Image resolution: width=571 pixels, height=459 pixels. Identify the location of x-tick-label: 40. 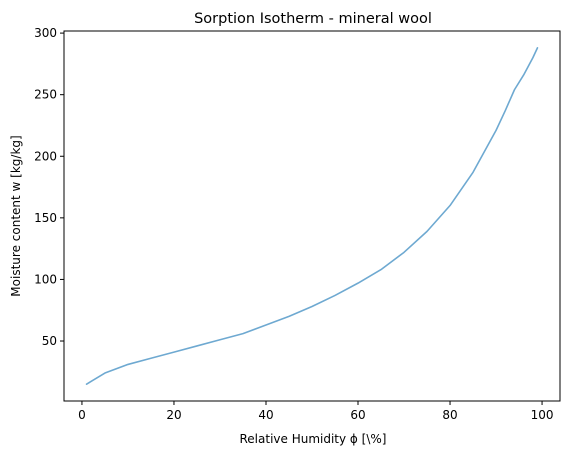
(265, 415).